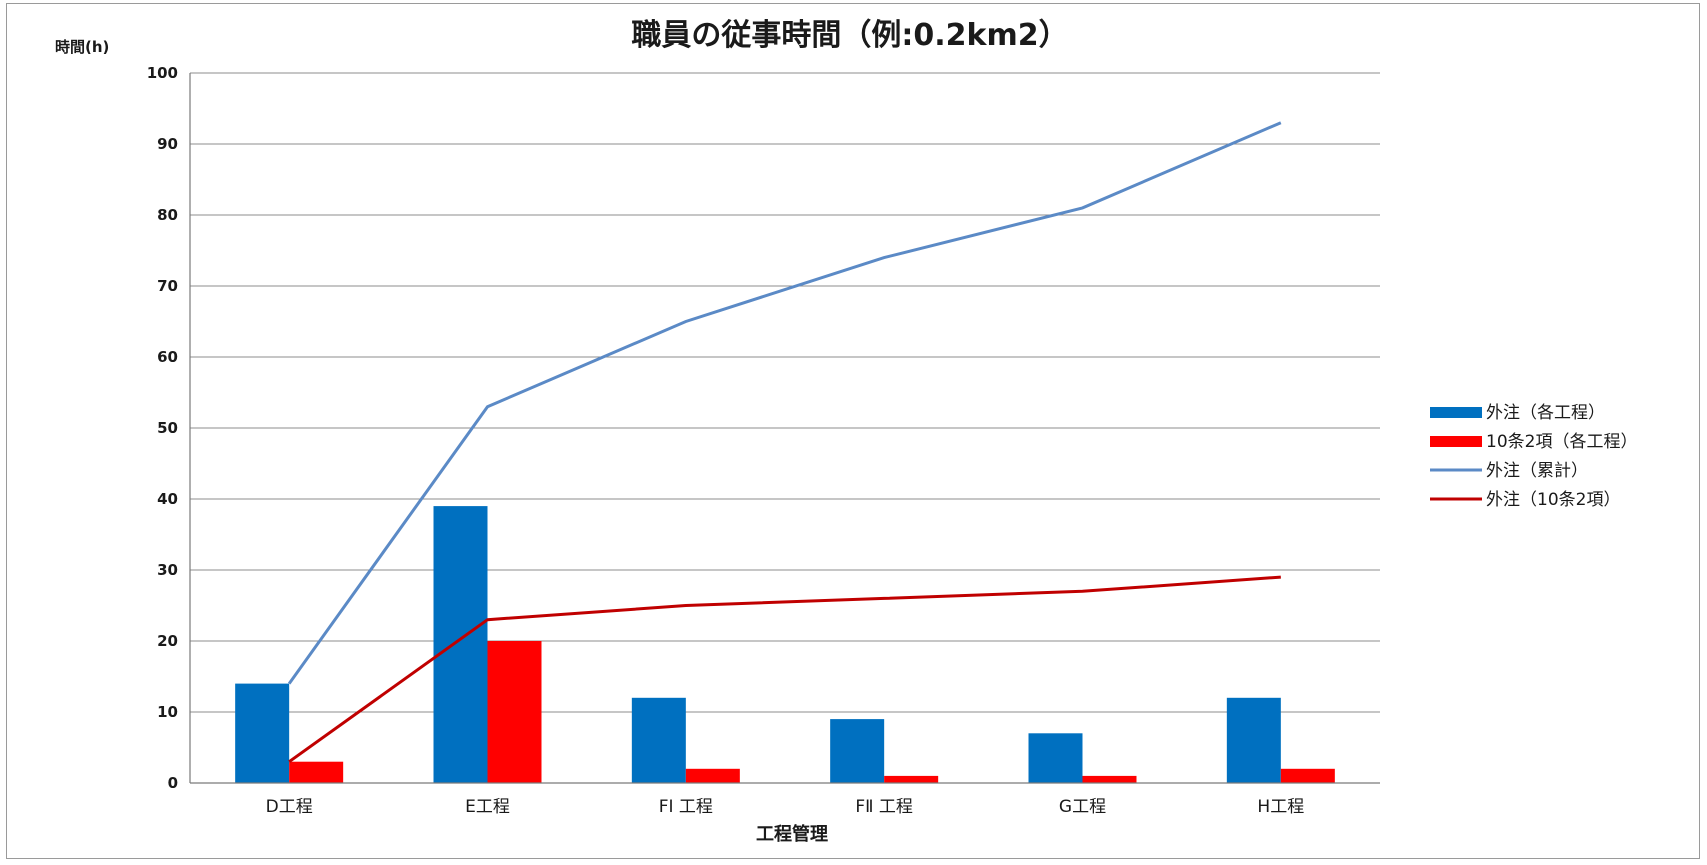  Describe the element at coordinates (487, 807) in the screenshot. I see `x-tick-label: E工程` at that location.